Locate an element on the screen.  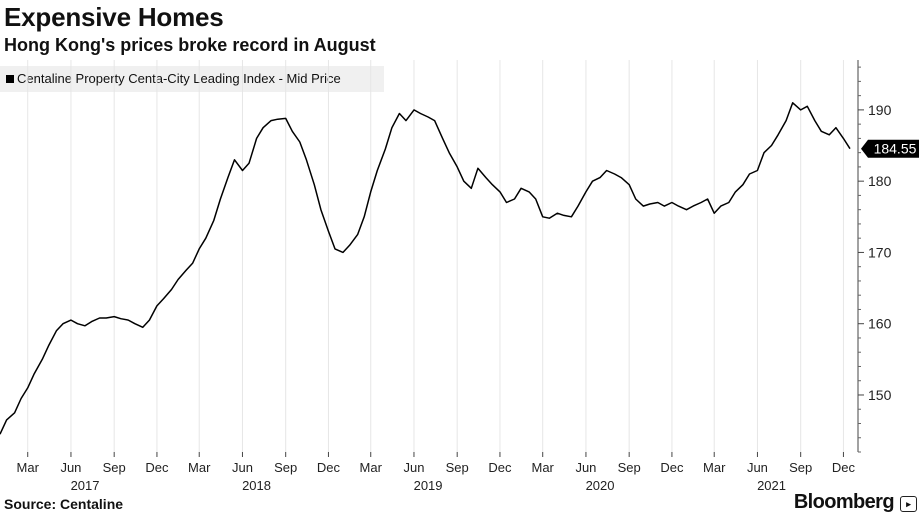
last-value-marker: 184.55 is located at coordinates (890, 148).